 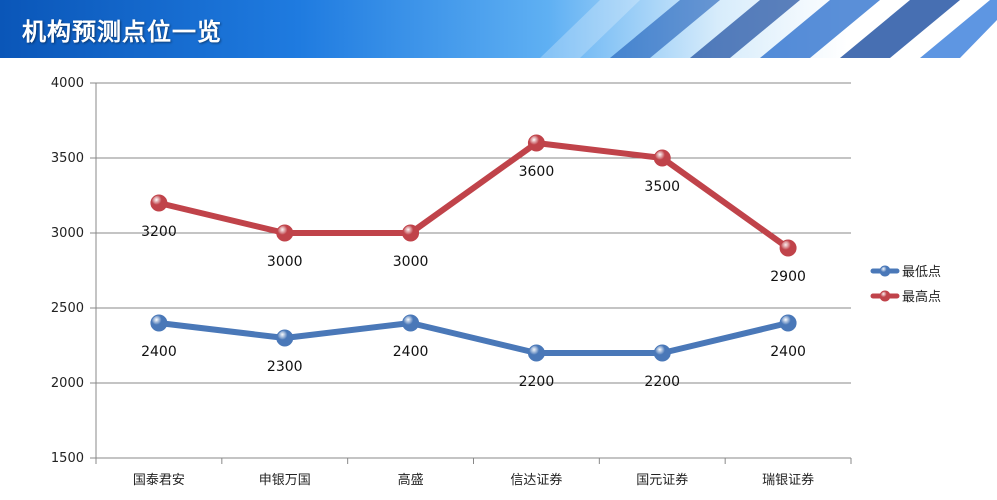 What do you see at coordinates (67, 158) in the screenshot?
I see `y-tick-label: 3500` at bounding box center [67, 158].